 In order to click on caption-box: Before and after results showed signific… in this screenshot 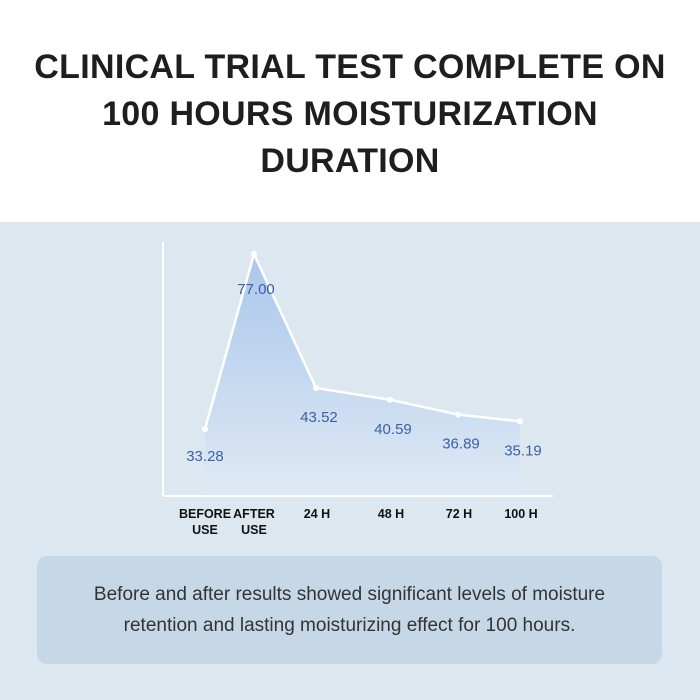, I will do `click(349, 610)`.